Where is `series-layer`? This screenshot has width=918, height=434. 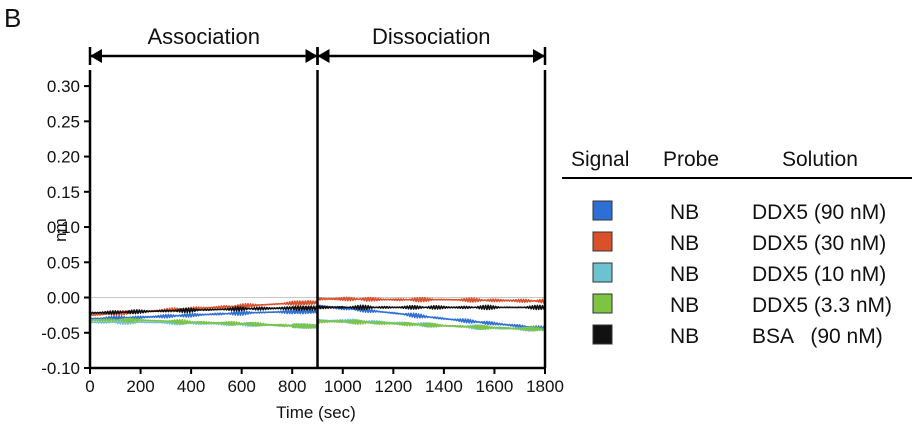
series-layer is located at coordinates (317, 314).